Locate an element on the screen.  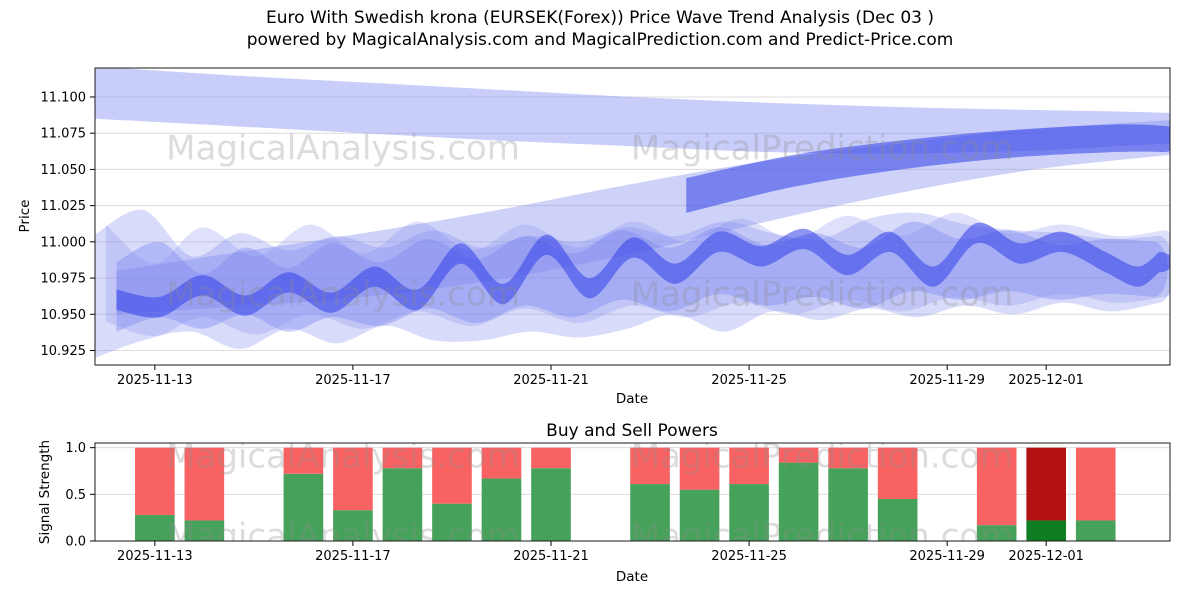
y-tick-label: 10.925 is located at coordinates (64, 351).